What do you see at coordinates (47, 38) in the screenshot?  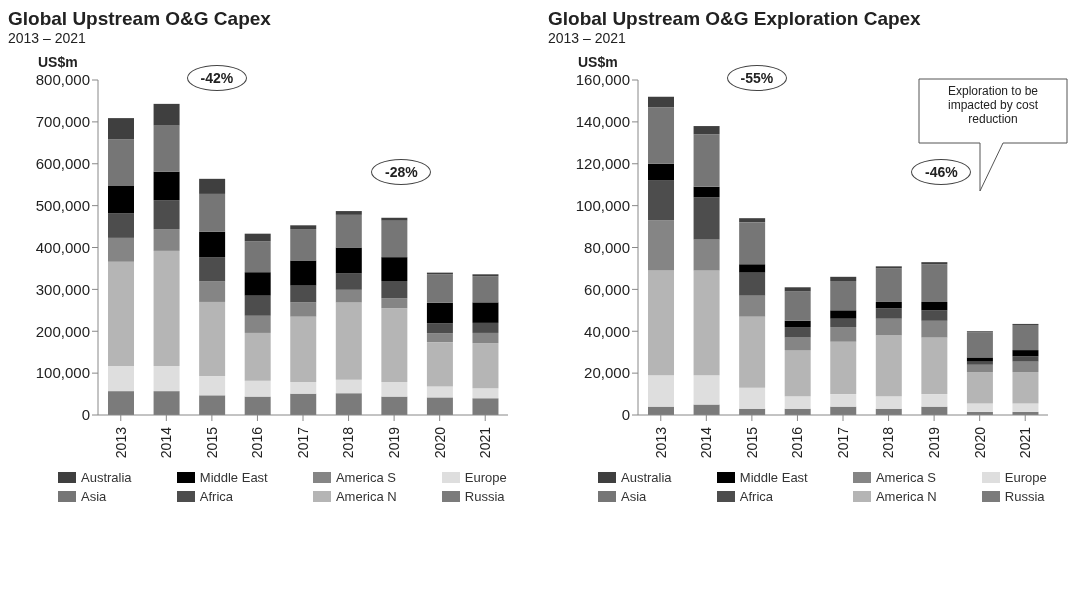 I see `chart-subtitle: 2013 – 2021` at bounding box center [47, 38].